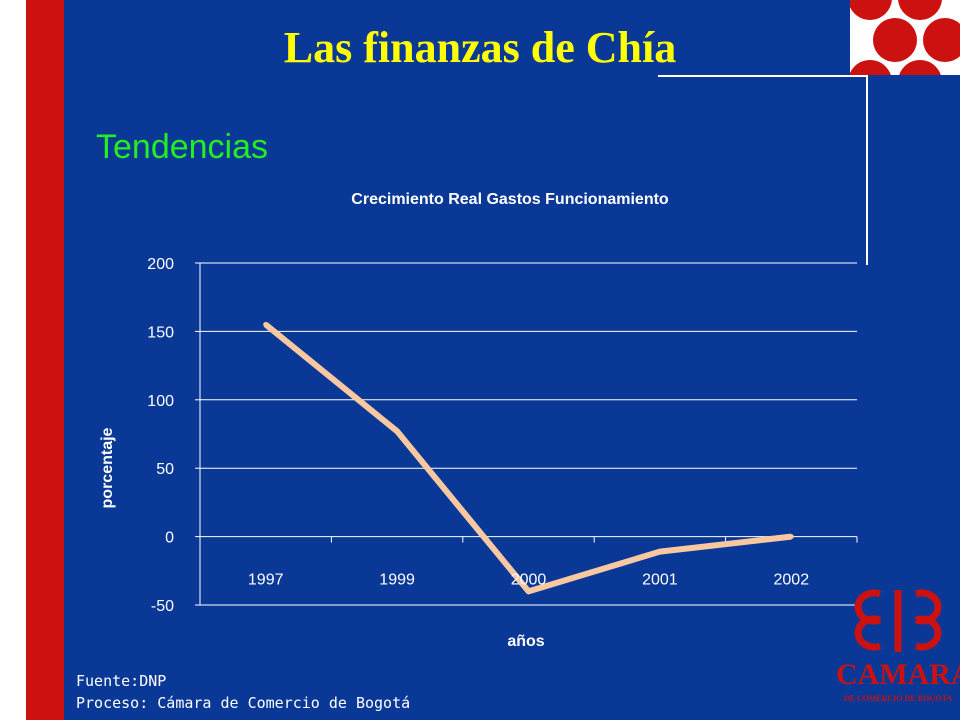  Describe the element at coordinates (905, 37) in the screenshot. I see `decorative-logo-pattern` at that location.